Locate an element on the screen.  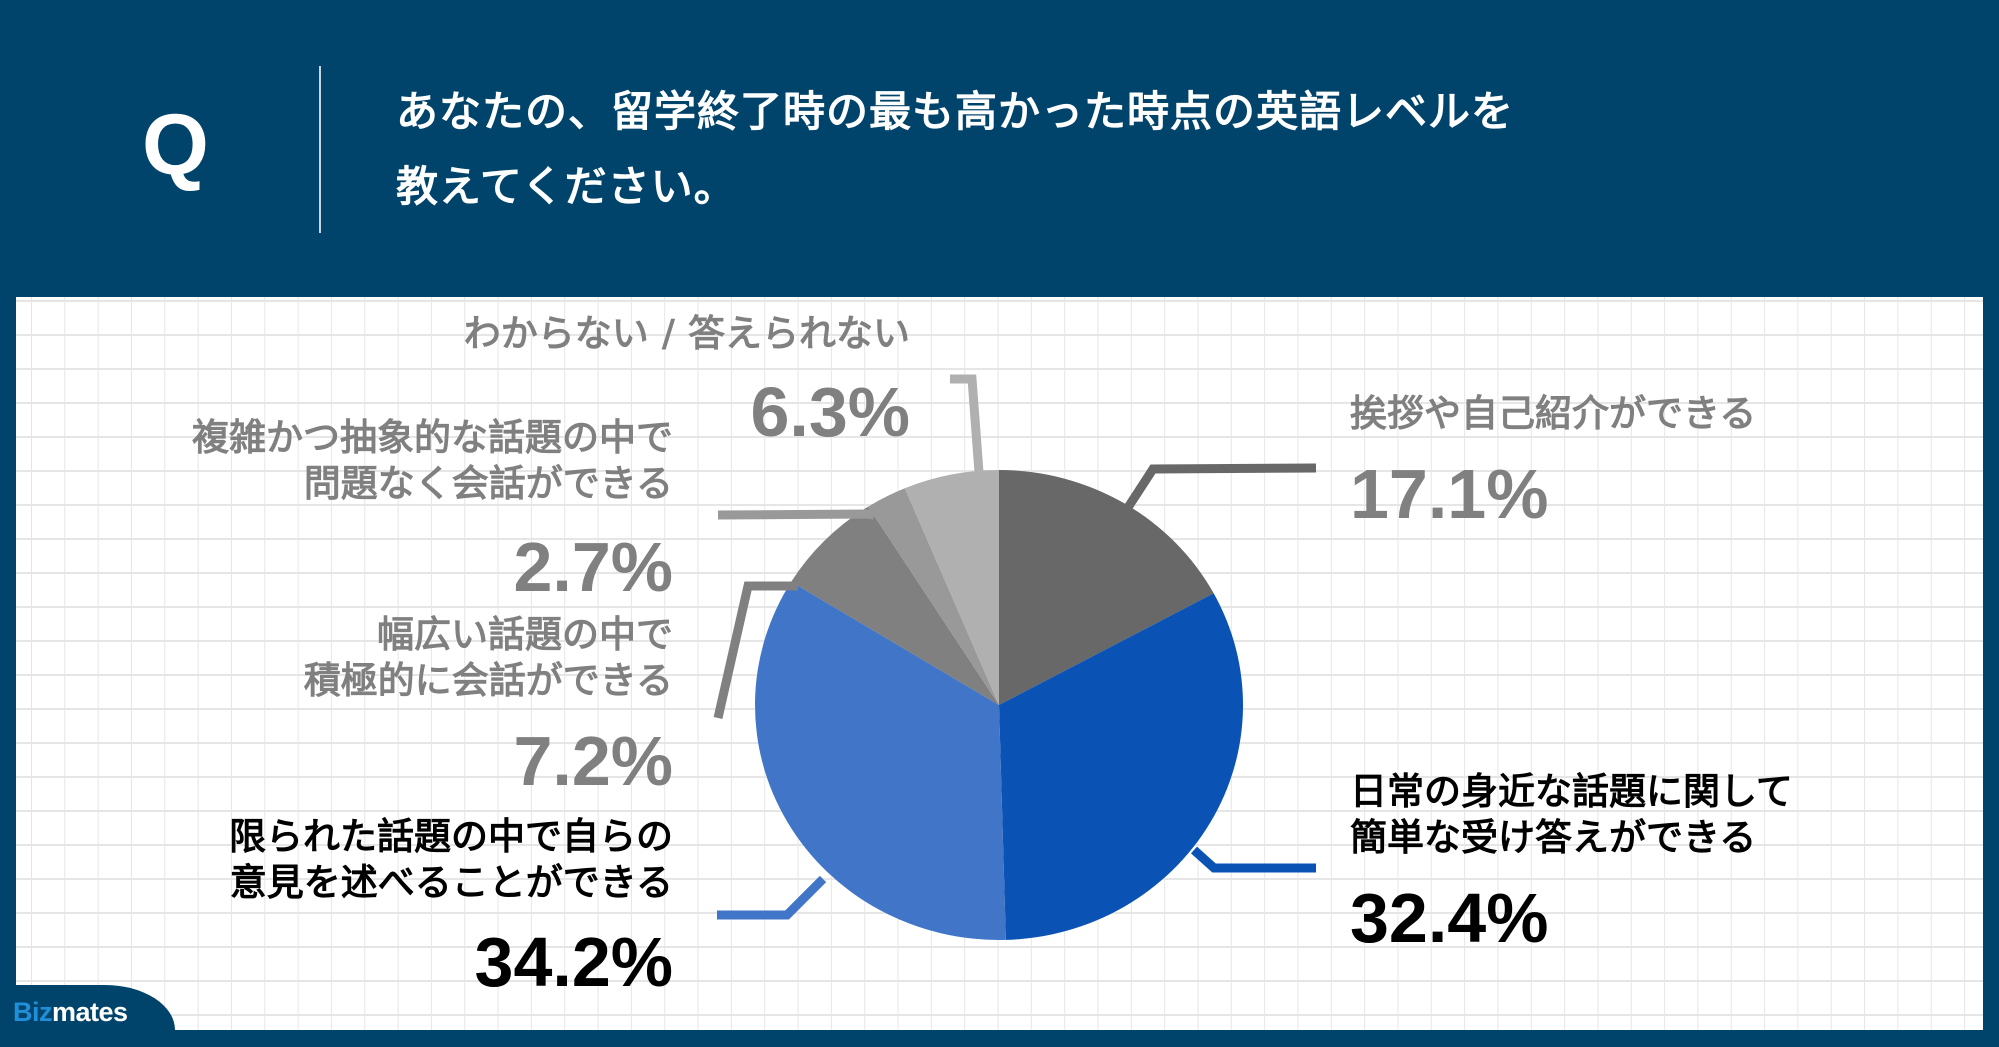
pct-dont-know: 6.3% is located at coordinates (830, 412).